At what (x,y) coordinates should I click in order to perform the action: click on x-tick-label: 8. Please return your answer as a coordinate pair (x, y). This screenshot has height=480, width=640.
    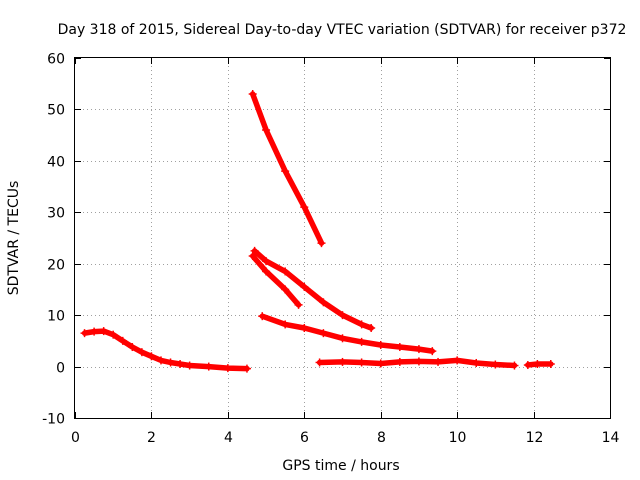
    Looking at the image, I should click on (381, 438).